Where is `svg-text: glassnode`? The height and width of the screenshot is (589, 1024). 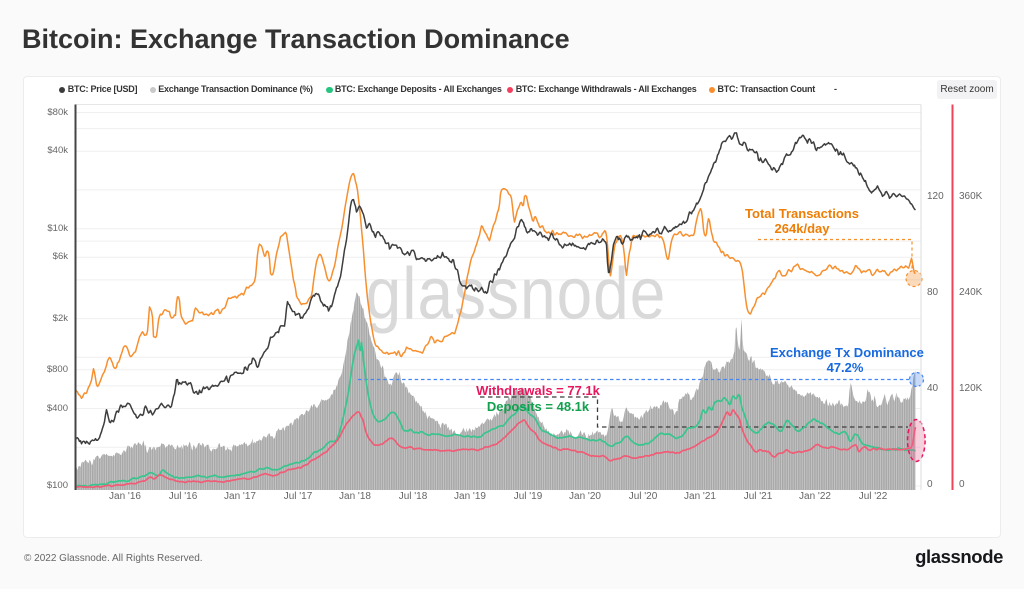
svg-text: glassnode is located at coordinates (516, 293).